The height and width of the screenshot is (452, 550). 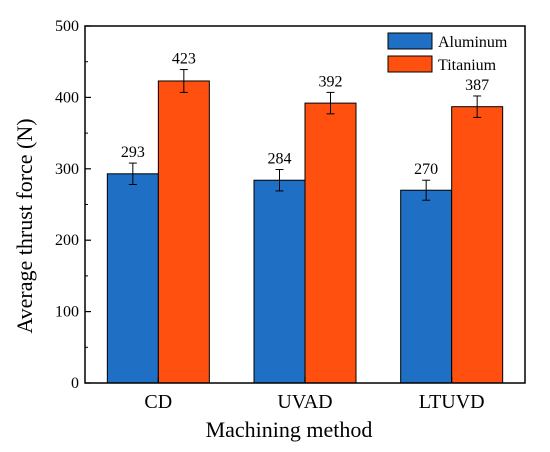 I want to click on y-tick-label: 200, so click(x=67, y=240).